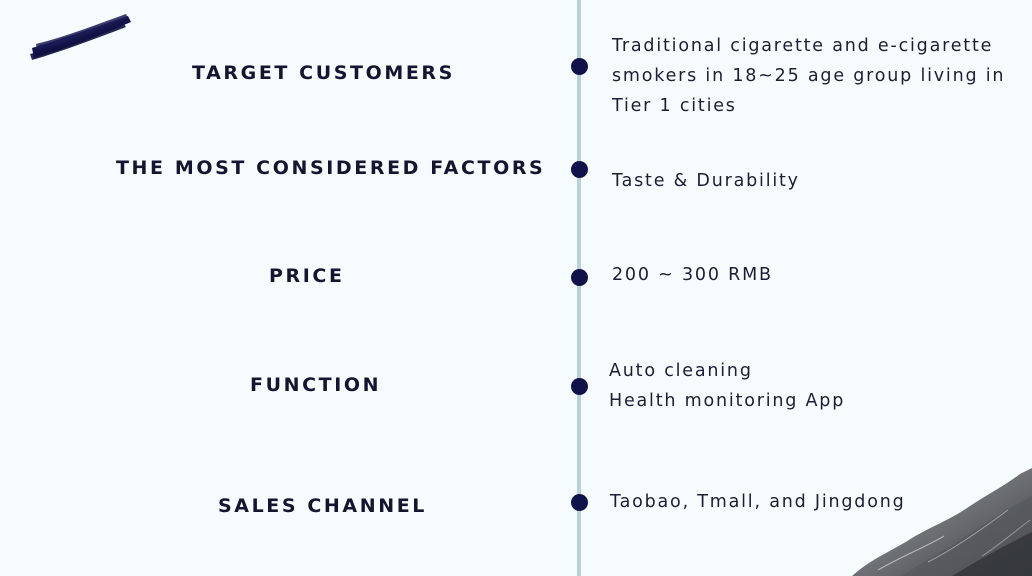 Image resolution: width=1032 pixels, height=576 pixels. I want to click on timeline-label-considered-factors: THE MOST CONSIDERED FACTORS, so click(331, 168).